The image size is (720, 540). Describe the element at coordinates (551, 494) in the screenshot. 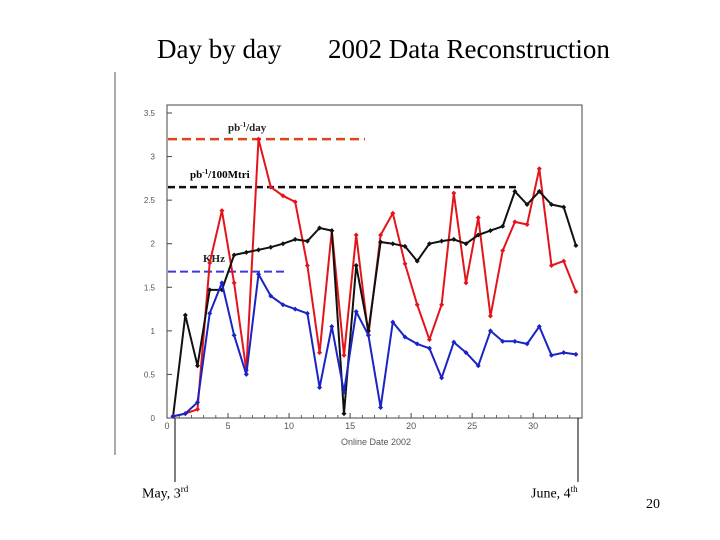

I see `date-end-text: June, 4` at that location.